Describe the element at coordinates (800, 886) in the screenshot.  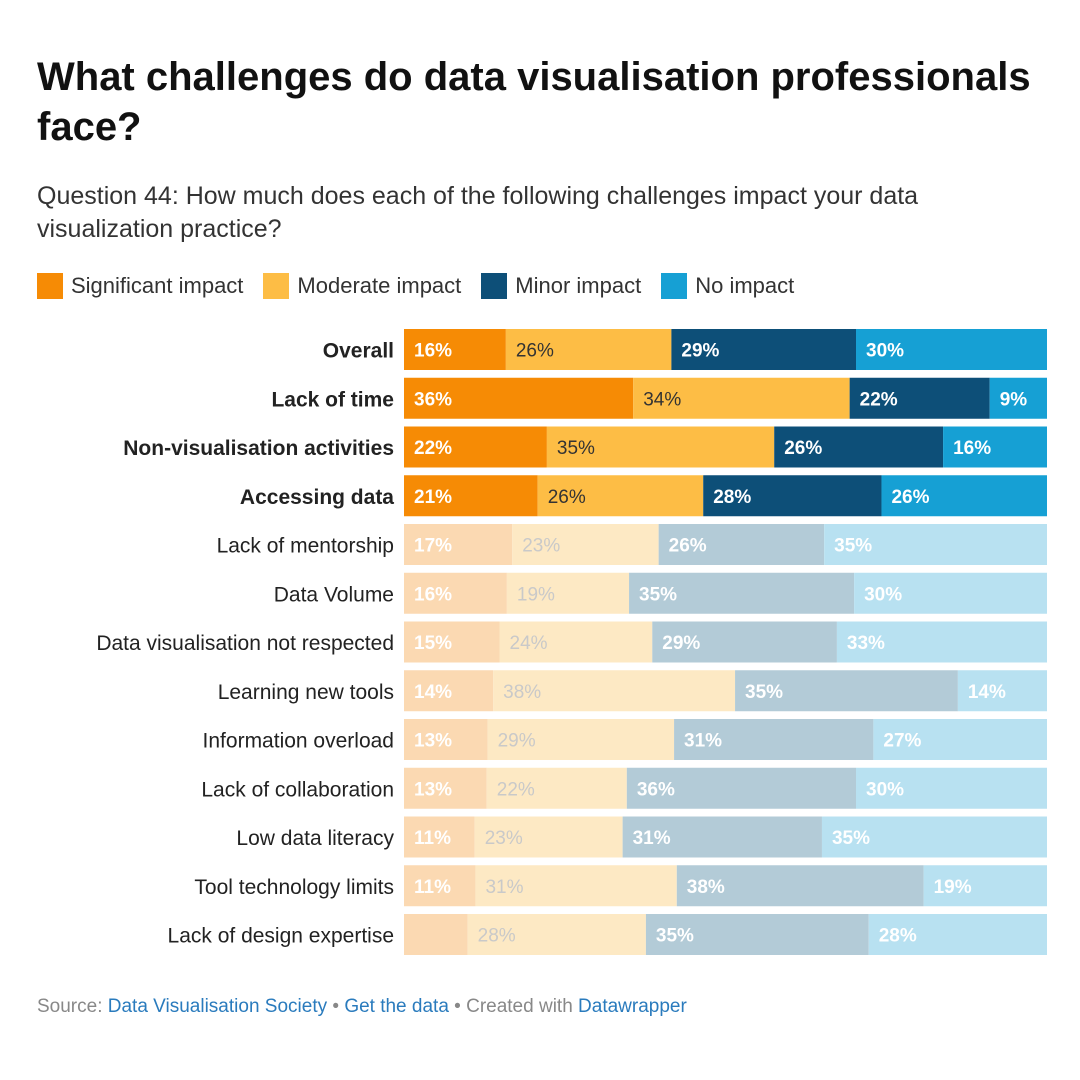
I see `bar-segment-tool-technology-limits-minor-impact` at that location.